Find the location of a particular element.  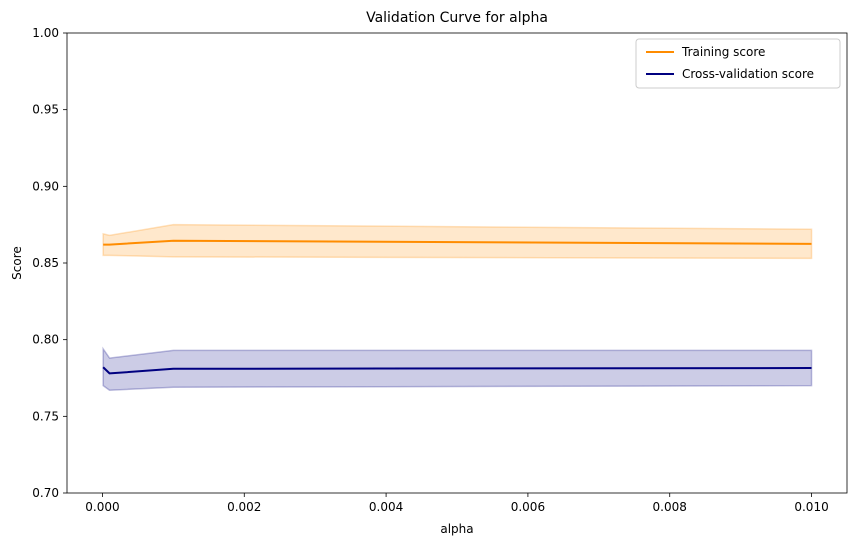

legend-box is located at coordinates (738, 63).